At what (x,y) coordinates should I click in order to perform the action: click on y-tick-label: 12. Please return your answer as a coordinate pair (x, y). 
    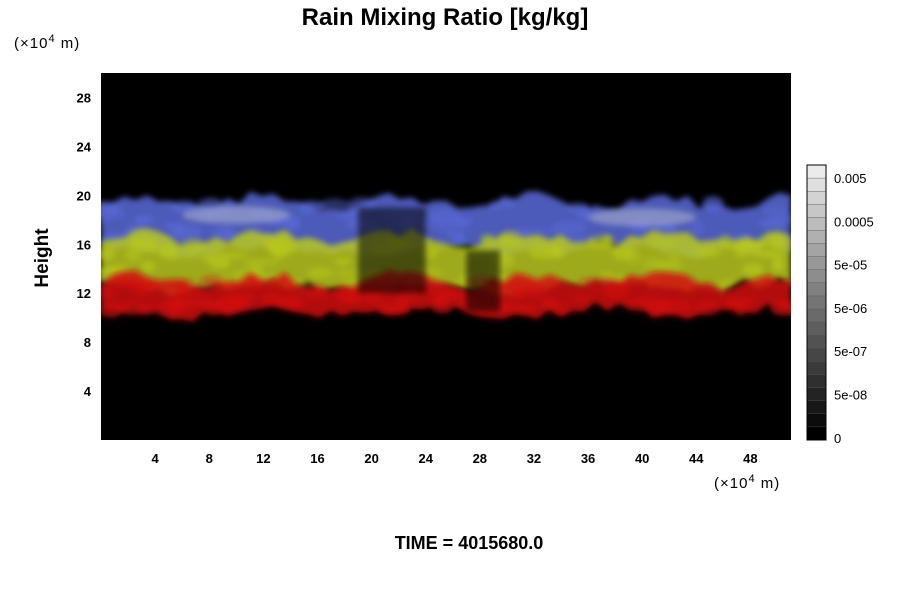
    Looking at the image, I should click on (84, 293).